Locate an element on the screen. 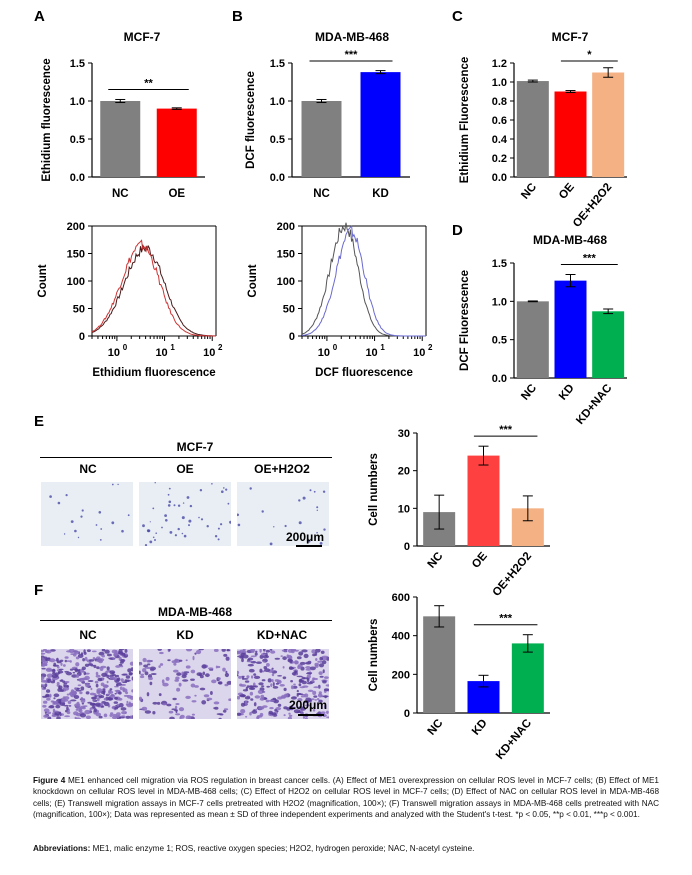  y-axis-label: DCF Fluorescence is located at coordinates (465, 320).